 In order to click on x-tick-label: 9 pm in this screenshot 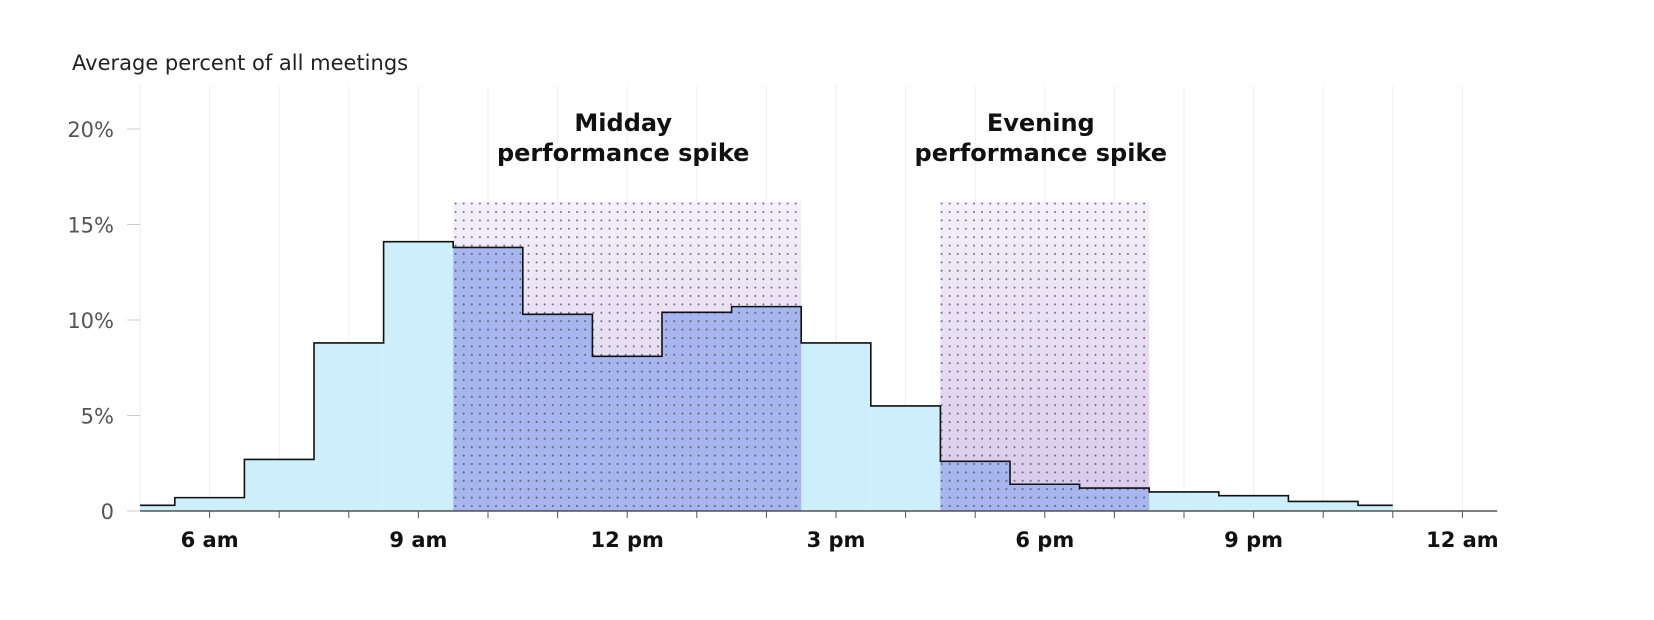, I will do `click(1253, 540)`.